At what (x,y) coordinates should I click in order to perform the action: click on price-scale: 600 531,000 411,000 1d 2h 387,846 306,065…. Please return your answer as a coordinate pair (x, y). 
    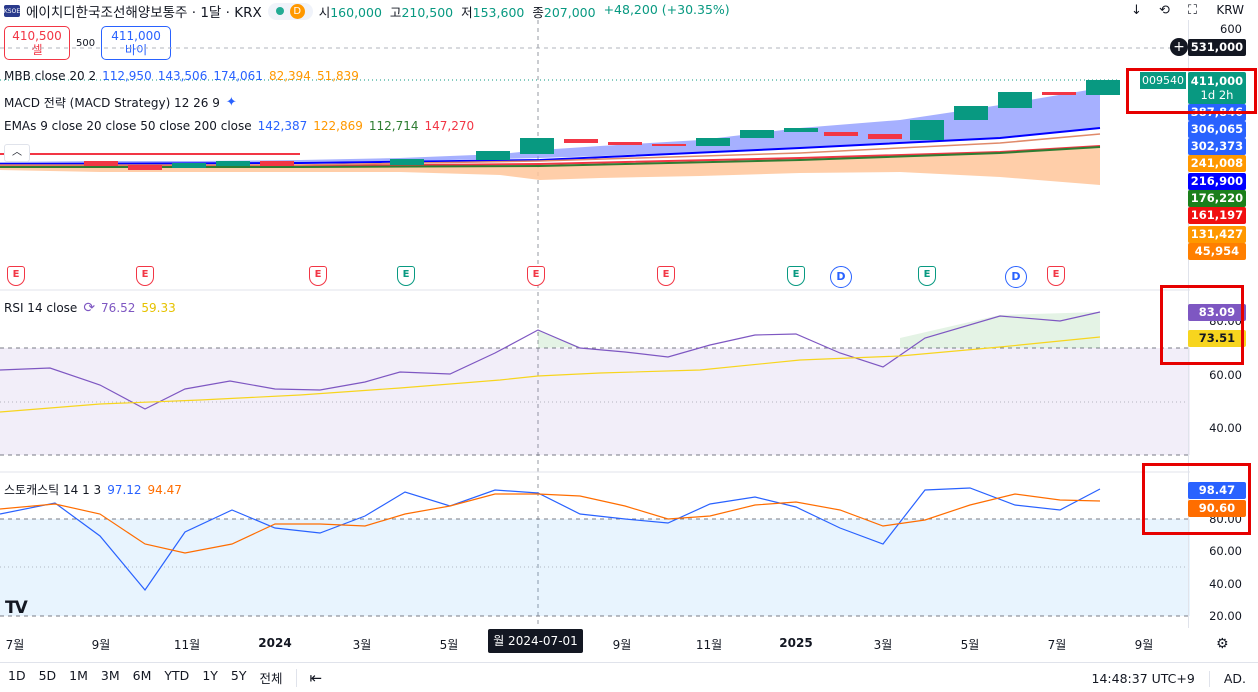
    Looking at the image, I should click on (1223, 324).